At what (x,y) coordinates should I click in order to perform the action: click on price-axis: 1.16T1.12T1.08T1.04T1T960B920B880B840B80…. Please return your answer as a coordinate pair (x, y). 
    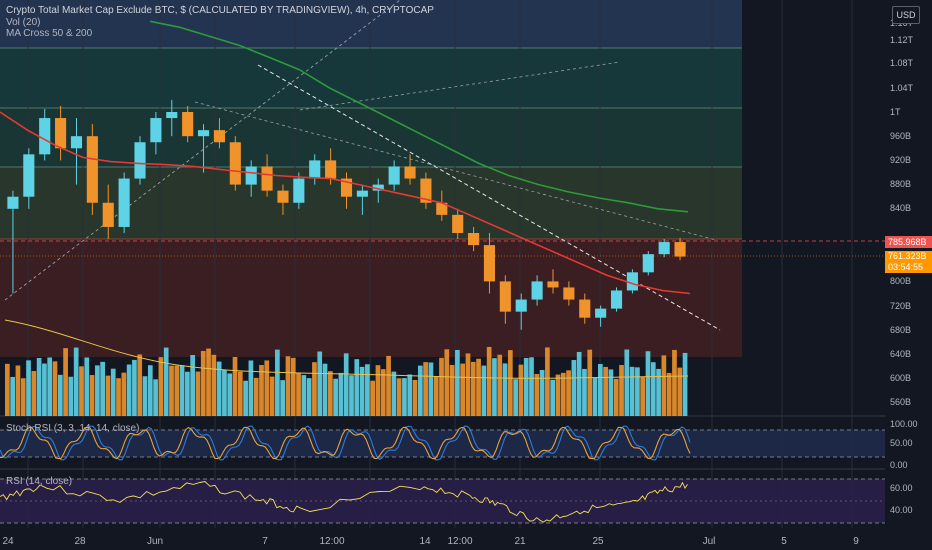
    Looking at the image, I should click on (908, 275).